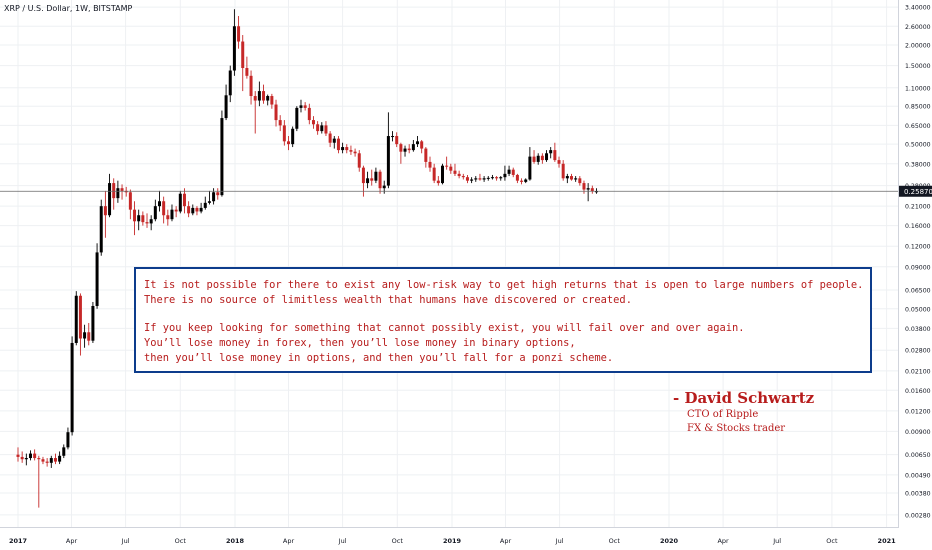 The height and width of the screenshot is (550, 932). Describe the element at coordinates (918, 351) in the screenshot. I see `y-tick-label: 0.02800` at that location.